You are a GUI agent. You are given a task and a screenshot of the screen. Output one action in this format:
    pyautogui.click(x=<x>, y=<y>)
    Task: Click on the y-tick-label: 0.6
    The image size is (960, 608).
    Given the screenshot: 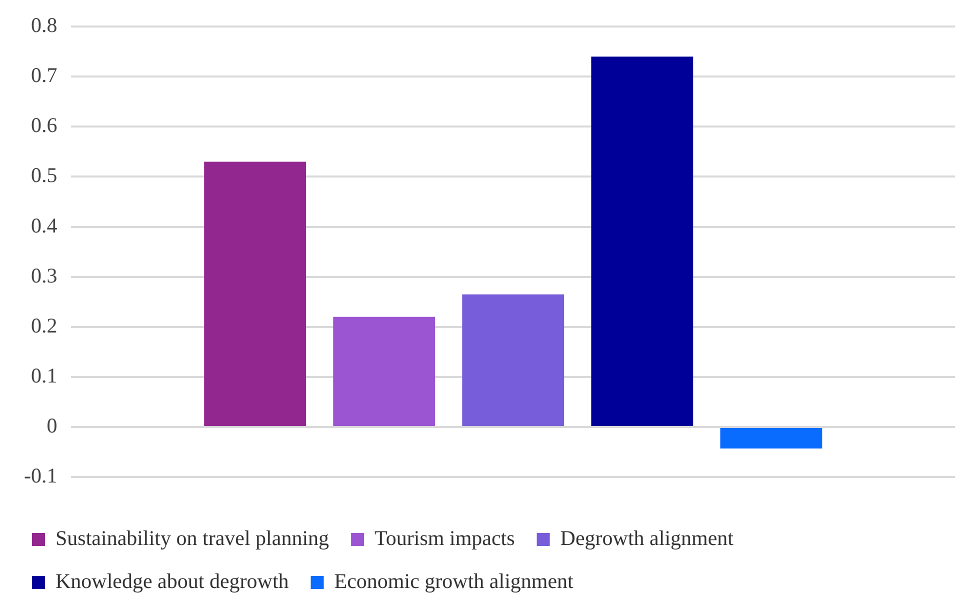 What is the action you would take?
    pyautogui.click(x=44, y=125)
    